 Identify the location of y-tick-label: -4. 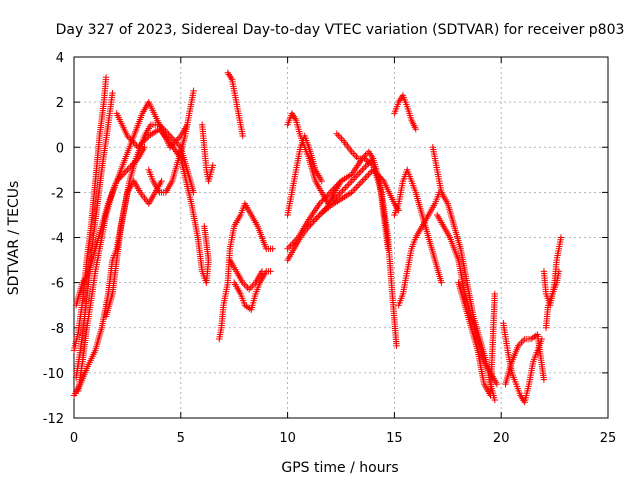
(57, 239).